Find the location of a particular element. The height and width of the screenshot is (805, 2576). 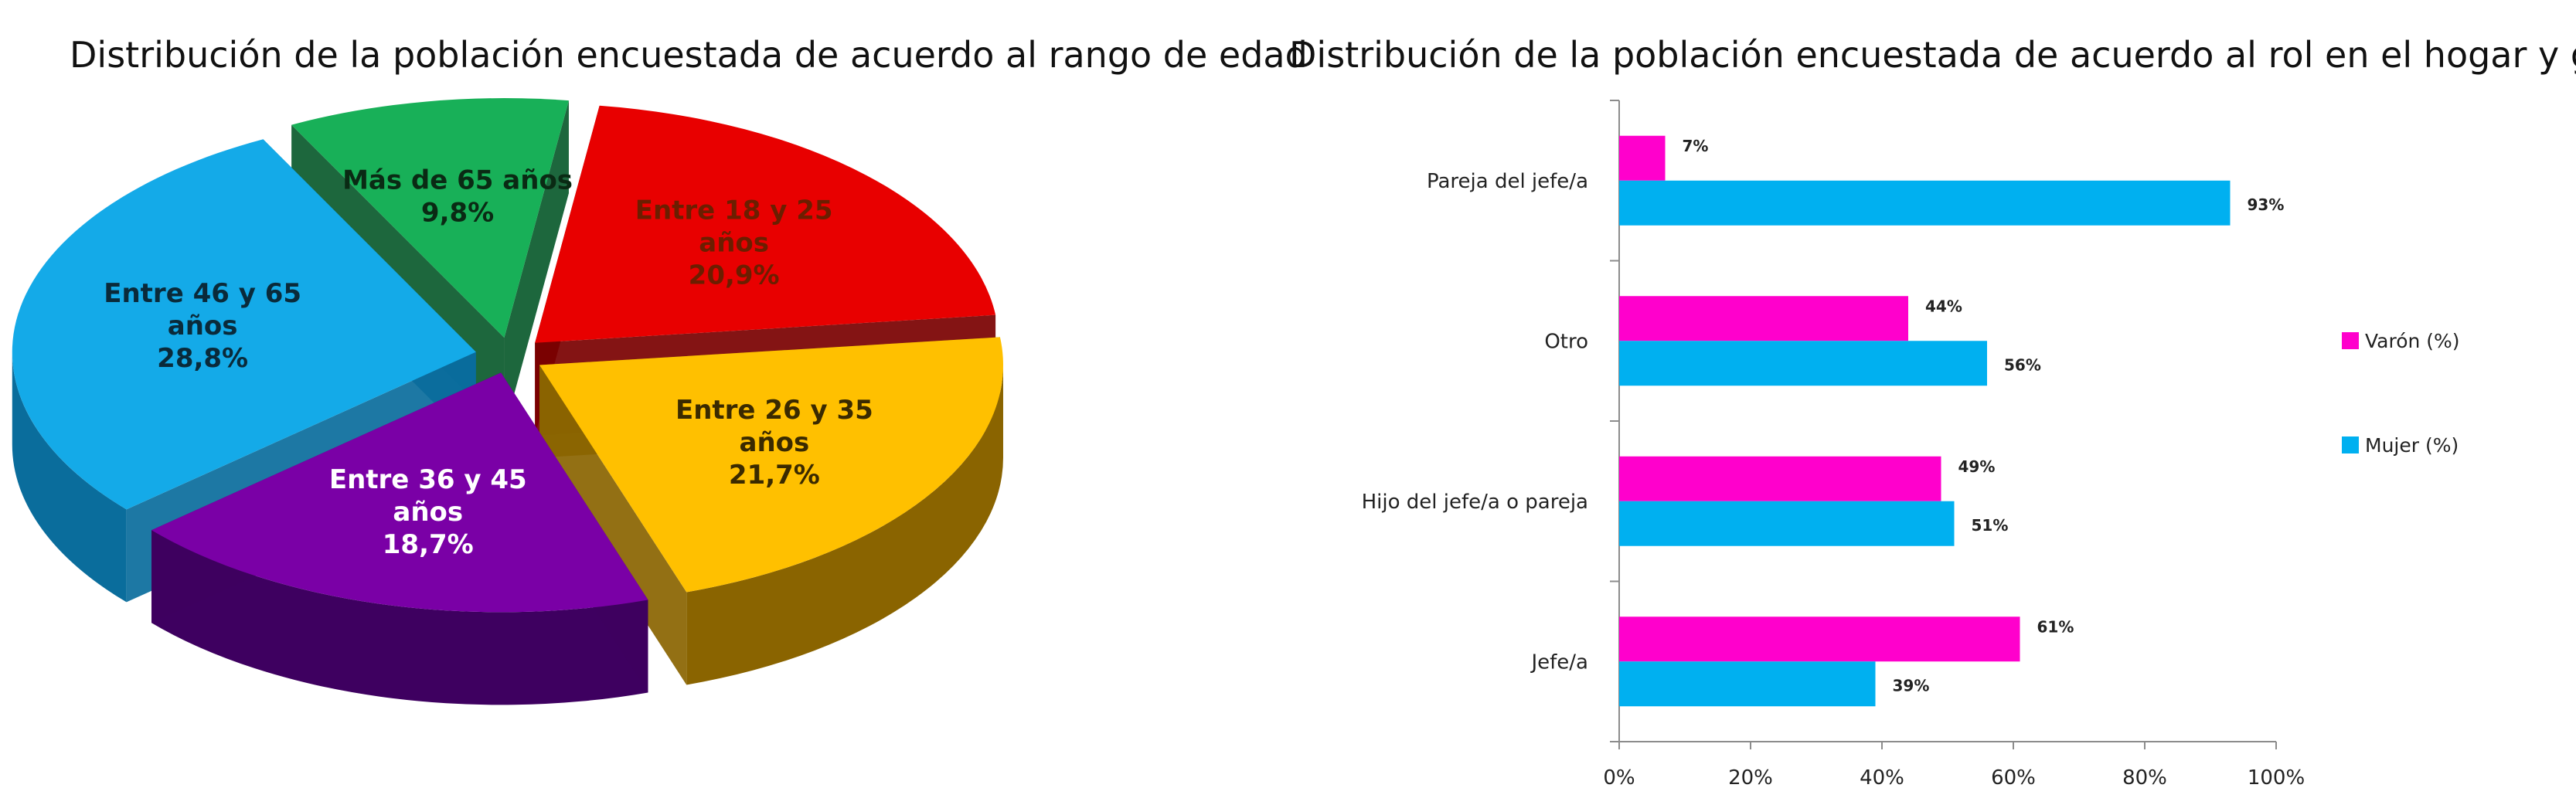

x-tick-label: 60% is located at coordinates (2014, 777).